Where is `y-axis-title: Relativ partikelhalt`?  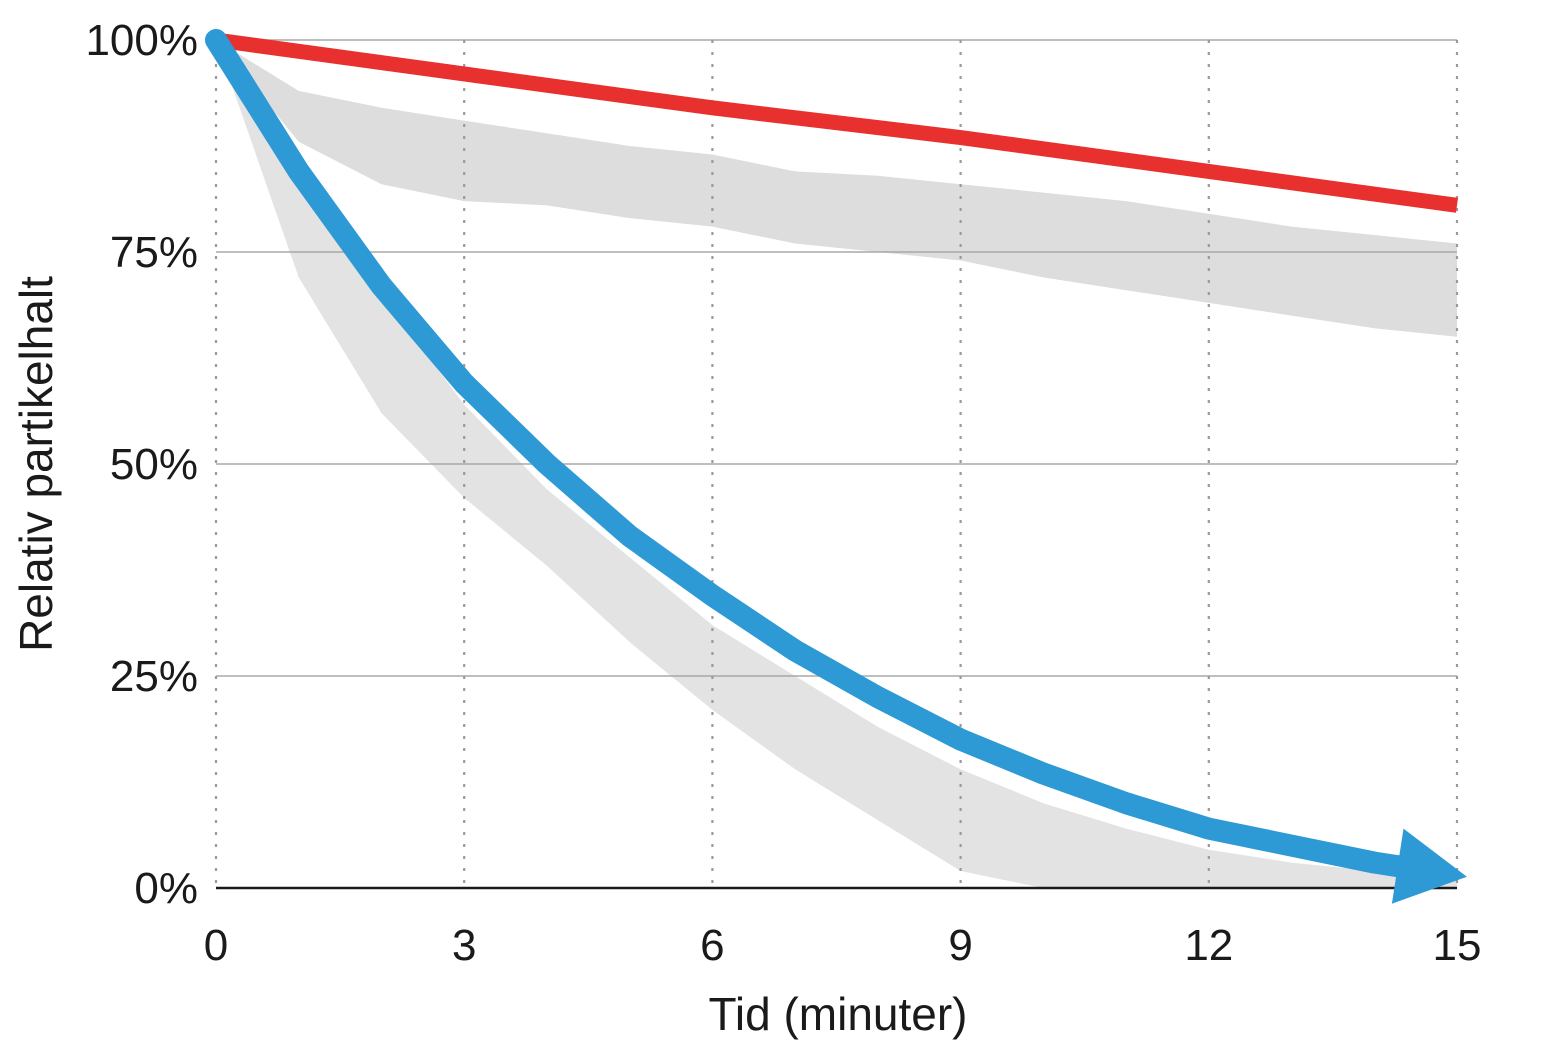
y-axis-title: Relativ partikelhalt is located at coordinates (36, 464).